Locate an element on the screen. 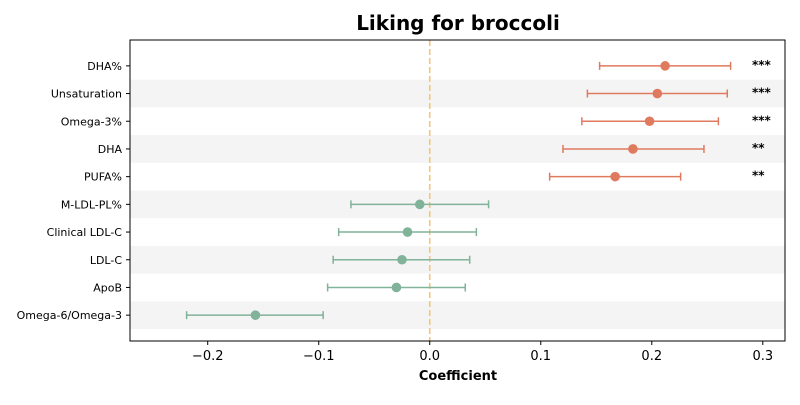 This screenshot has width=800, height=405. y-tick-label: LDL-C is located at coordinates (106, 260).